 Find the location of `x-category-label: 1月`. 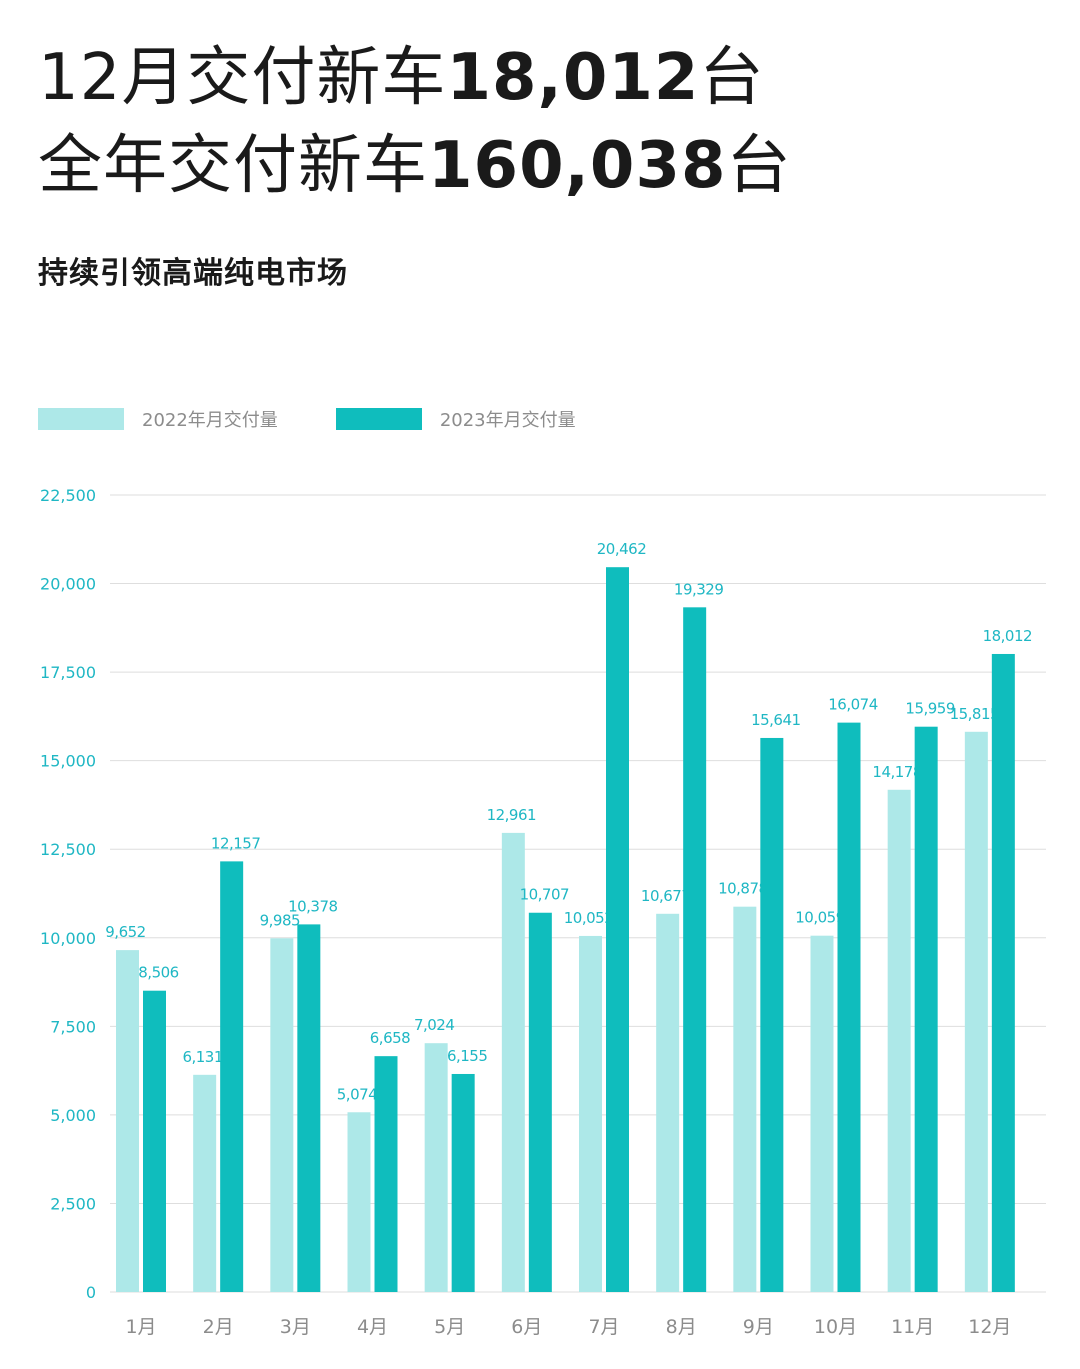

x-category-label: 1月 is located at coordinates (140, 1327).